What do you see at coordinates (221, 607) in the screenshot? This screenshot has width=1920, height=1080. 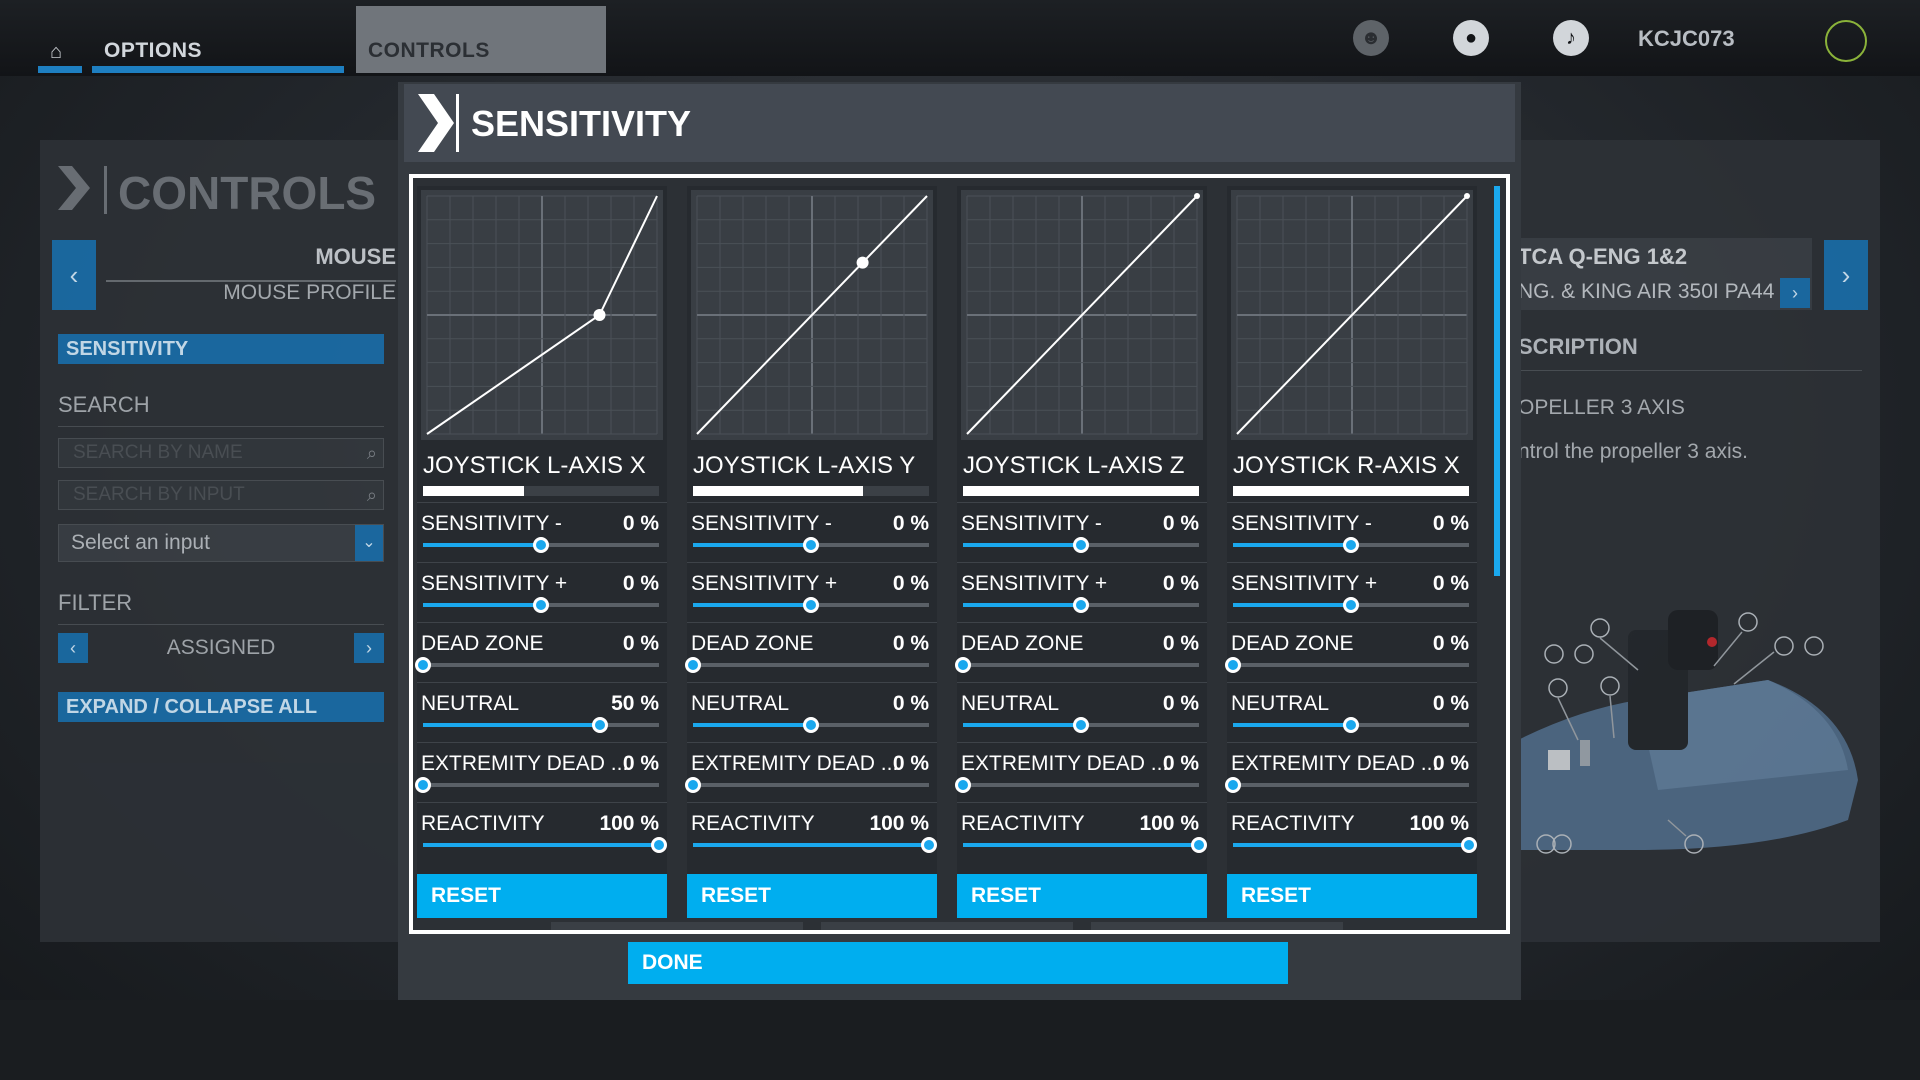 I see `filter-heading: FILTER` at bounding box center [221, 607].